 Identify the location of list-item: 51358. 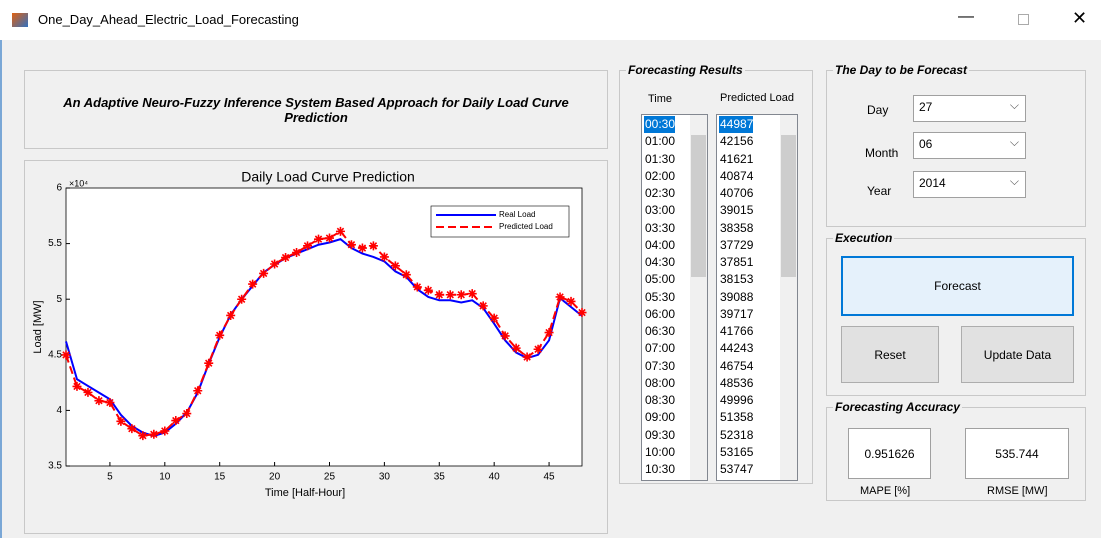
(737, 417).